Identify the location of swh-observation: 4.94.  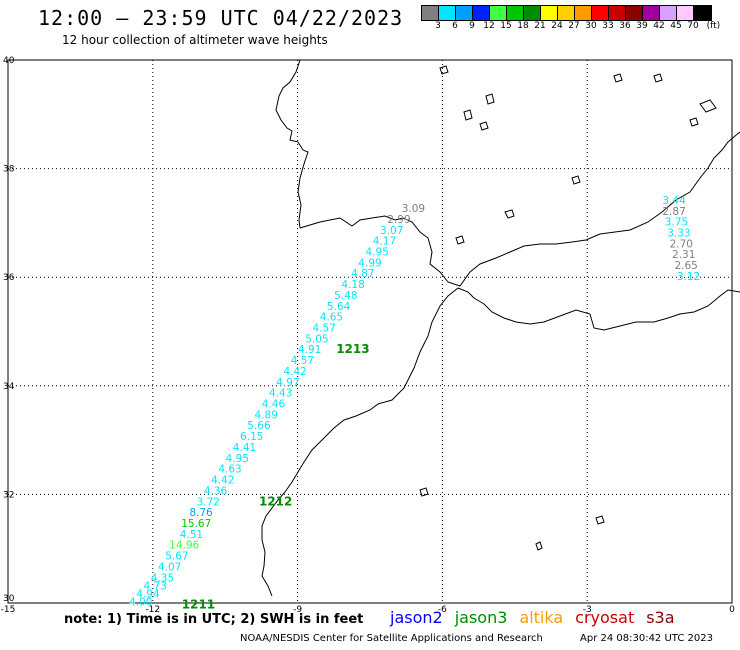
(148, 595).